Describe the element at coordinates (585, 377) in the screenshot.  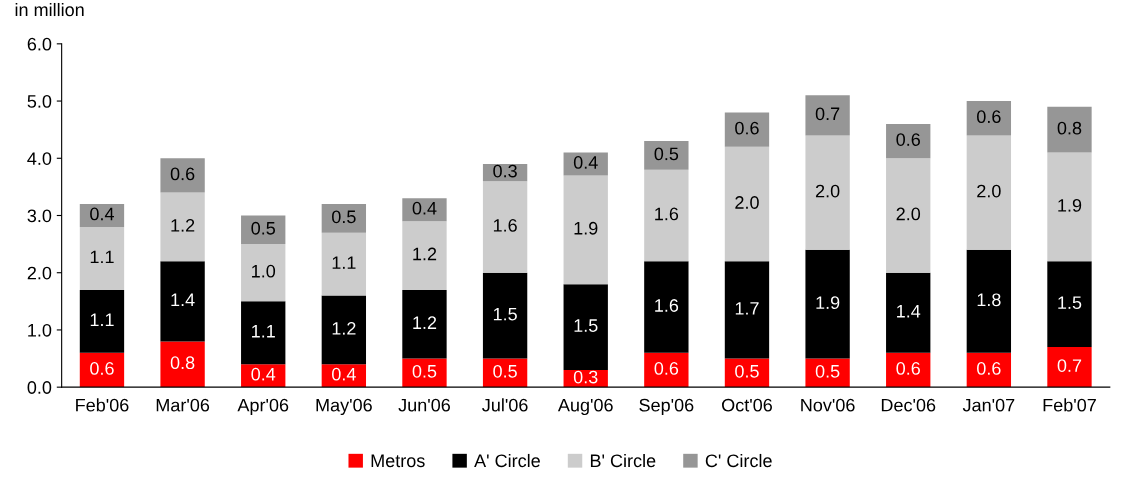
I see `data-label: 0.3` at that location.